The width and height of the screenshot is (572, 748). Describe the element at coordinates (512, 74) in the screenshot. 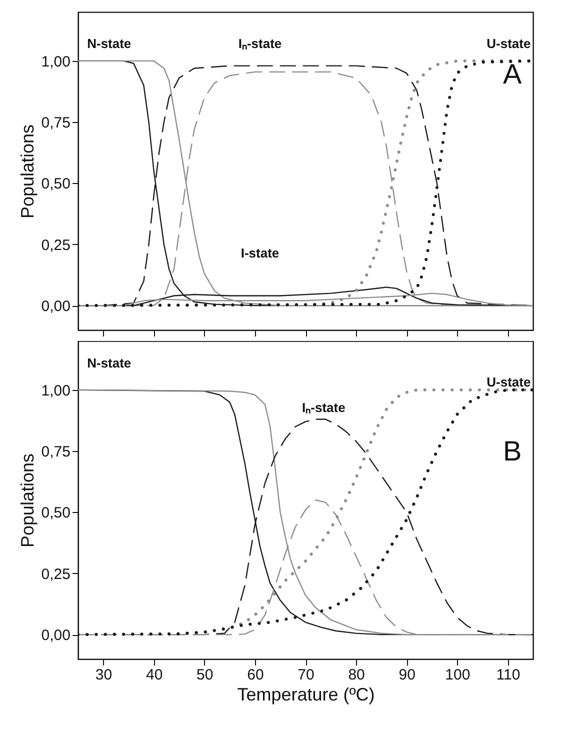

I see `annotation: A` at that location.